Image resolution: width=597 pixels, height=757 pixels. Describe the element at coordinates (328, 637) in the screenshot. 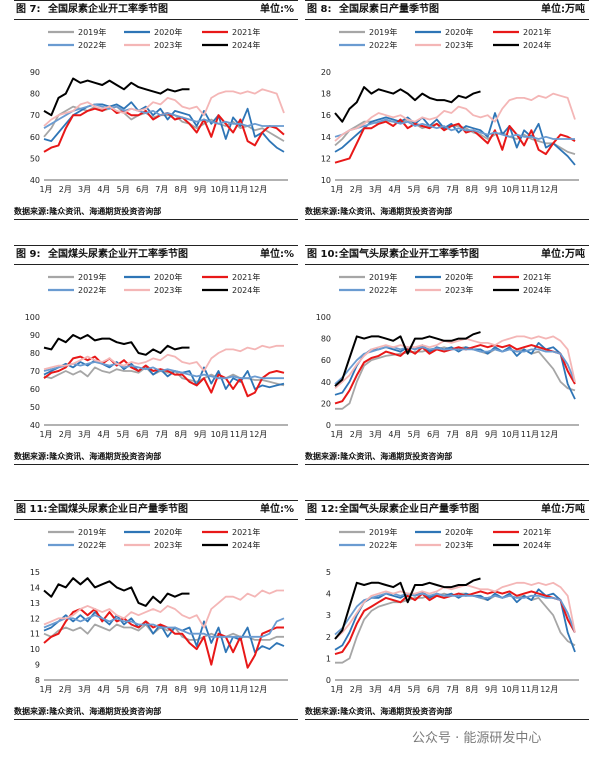

I see `y-tick-label: 2` at that location.